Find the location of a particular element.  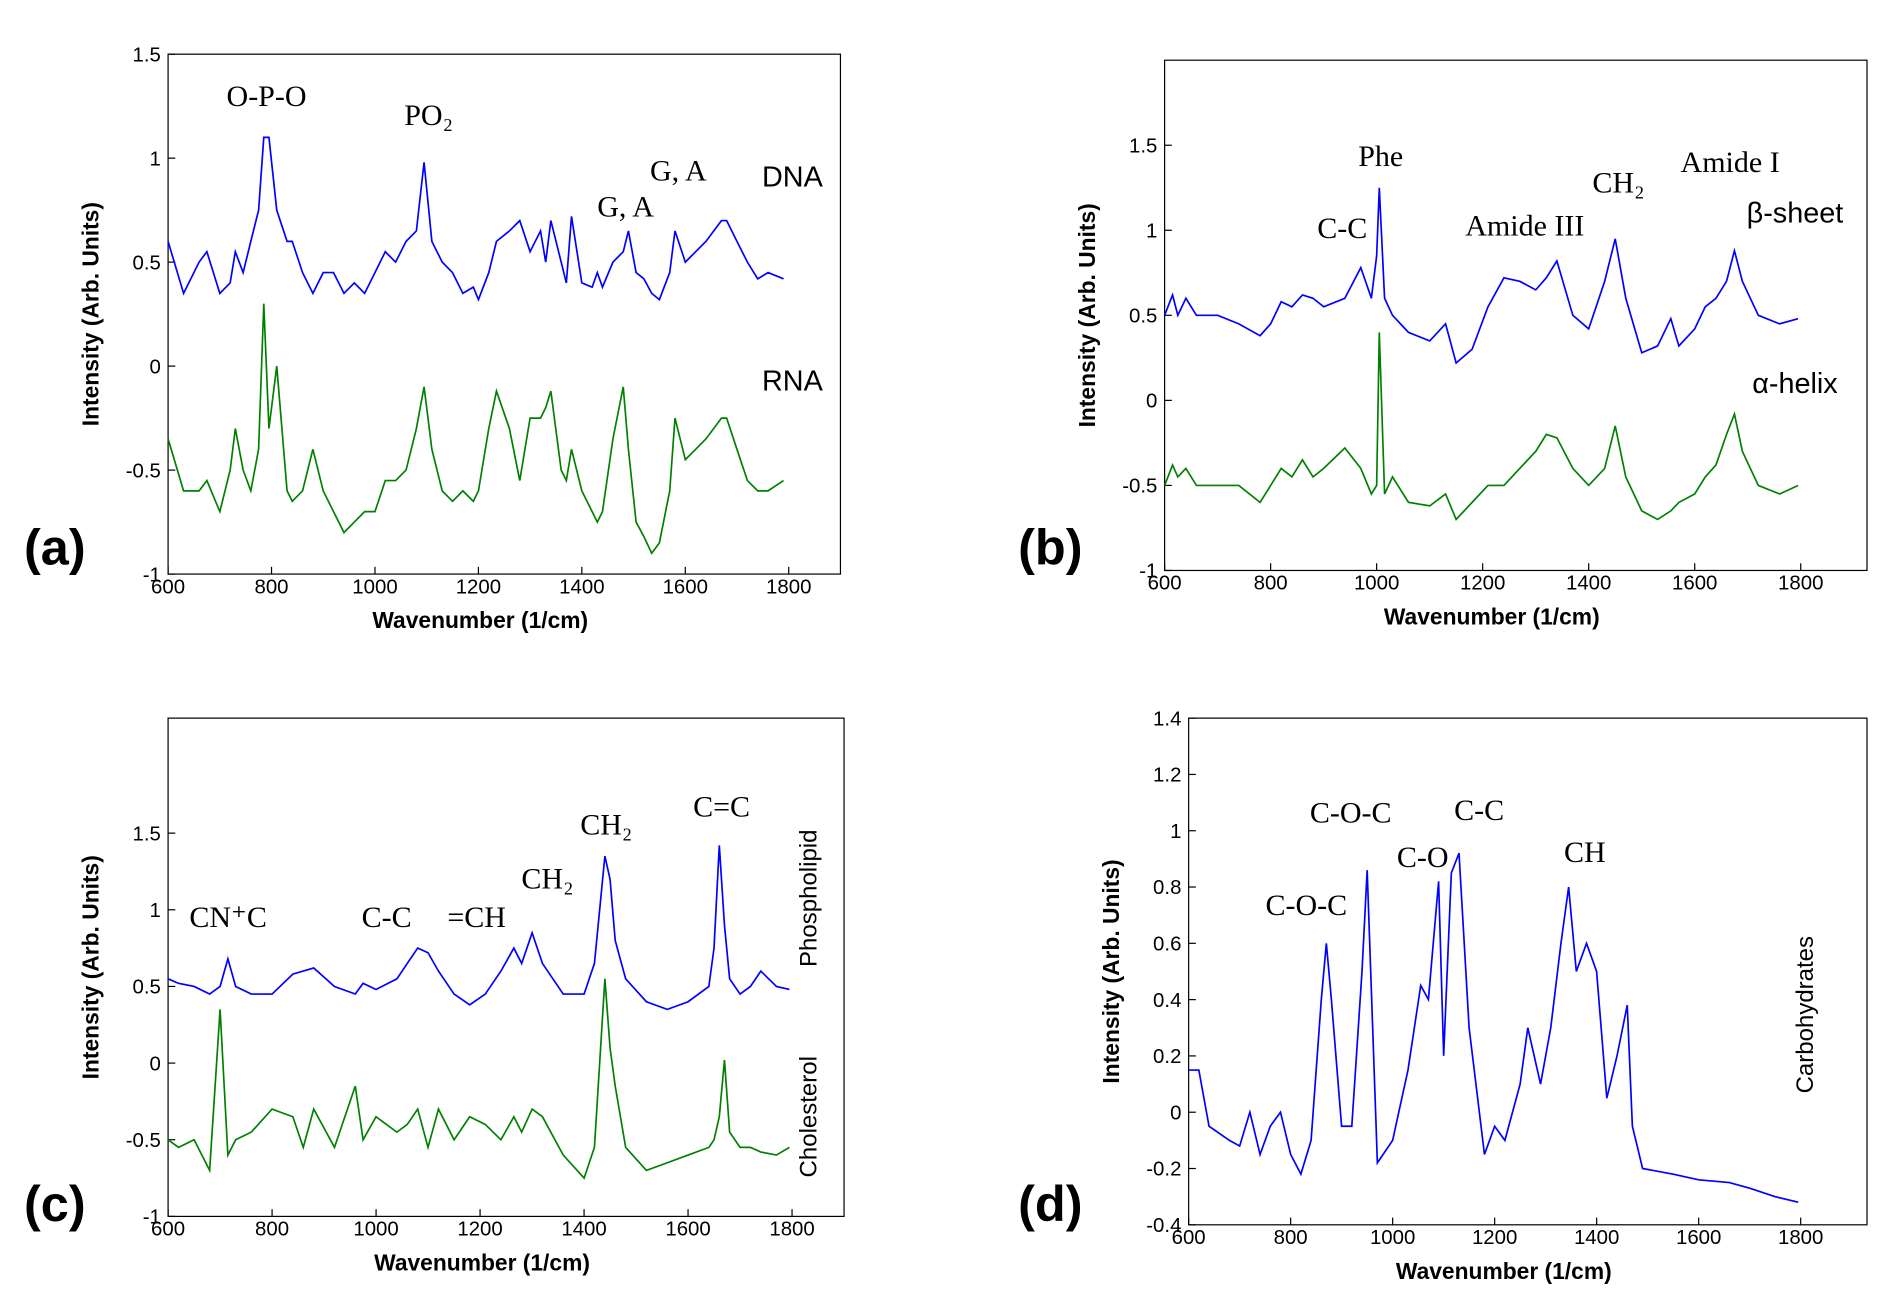

panel-label: (d) is located at coordinates (1050, 1203).